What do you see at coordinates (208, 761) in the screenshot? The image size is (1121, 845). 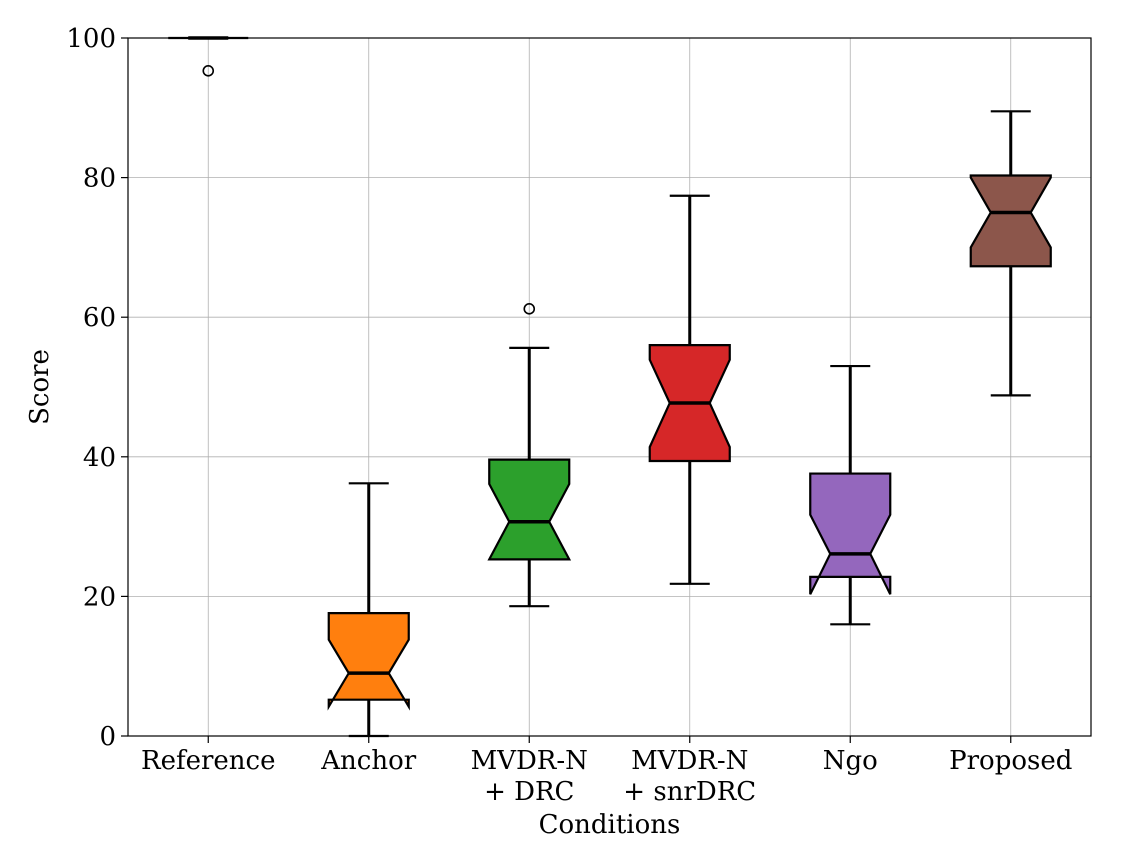 I see `x-tick-label: Reference` at bounding box center [208, 761].